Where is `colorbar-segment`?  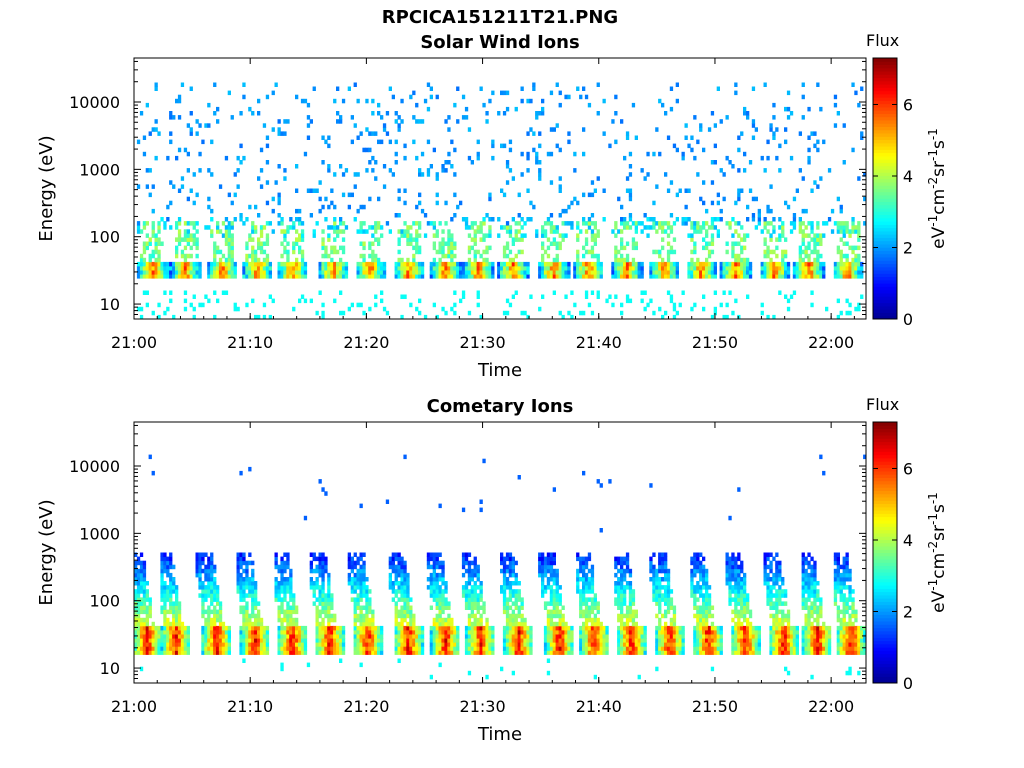 colorbar-segment is located at coordinates (885, 180).